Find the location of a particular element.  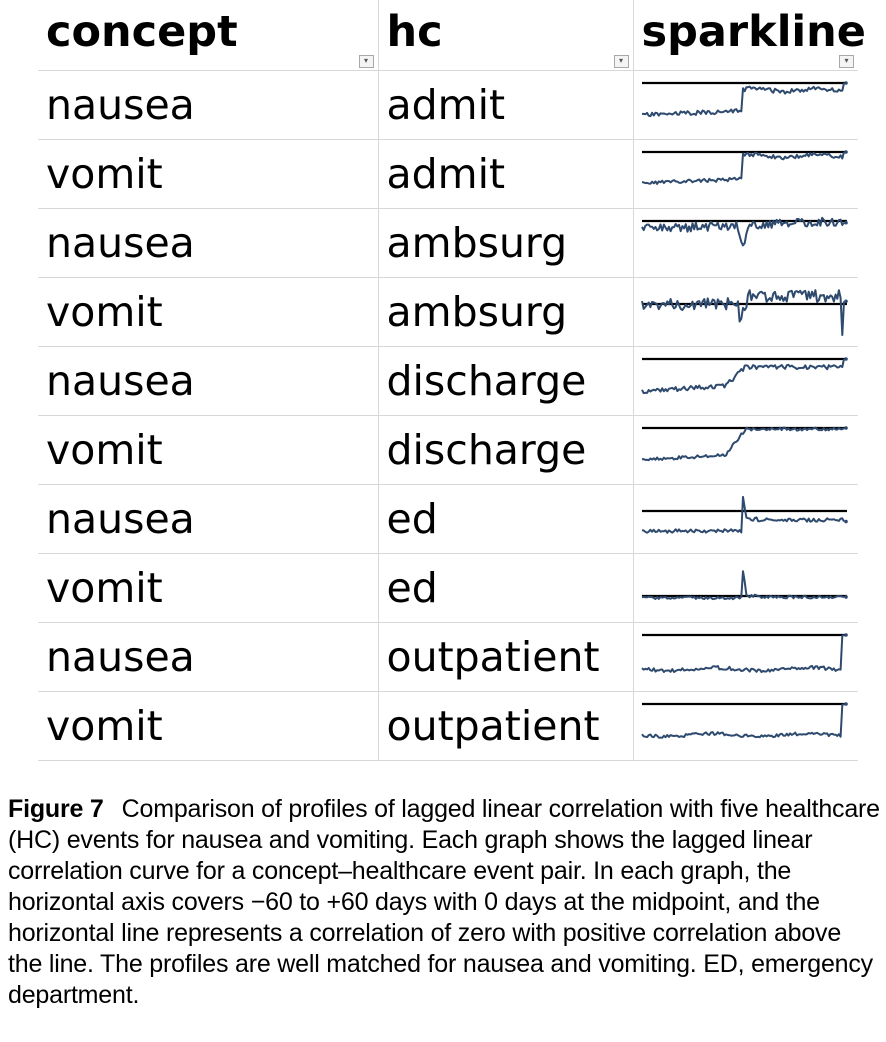

table-row: nausea outpatient is located at coordinates (448, 657).